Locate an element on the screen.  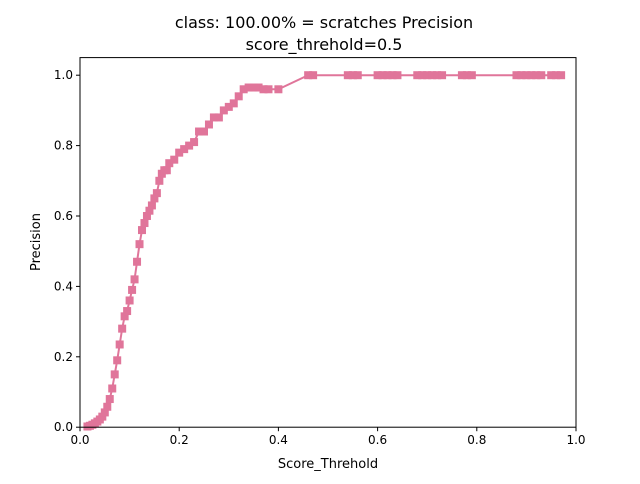
y-tick-label: 0.2 is located at coordinates (63, 357).